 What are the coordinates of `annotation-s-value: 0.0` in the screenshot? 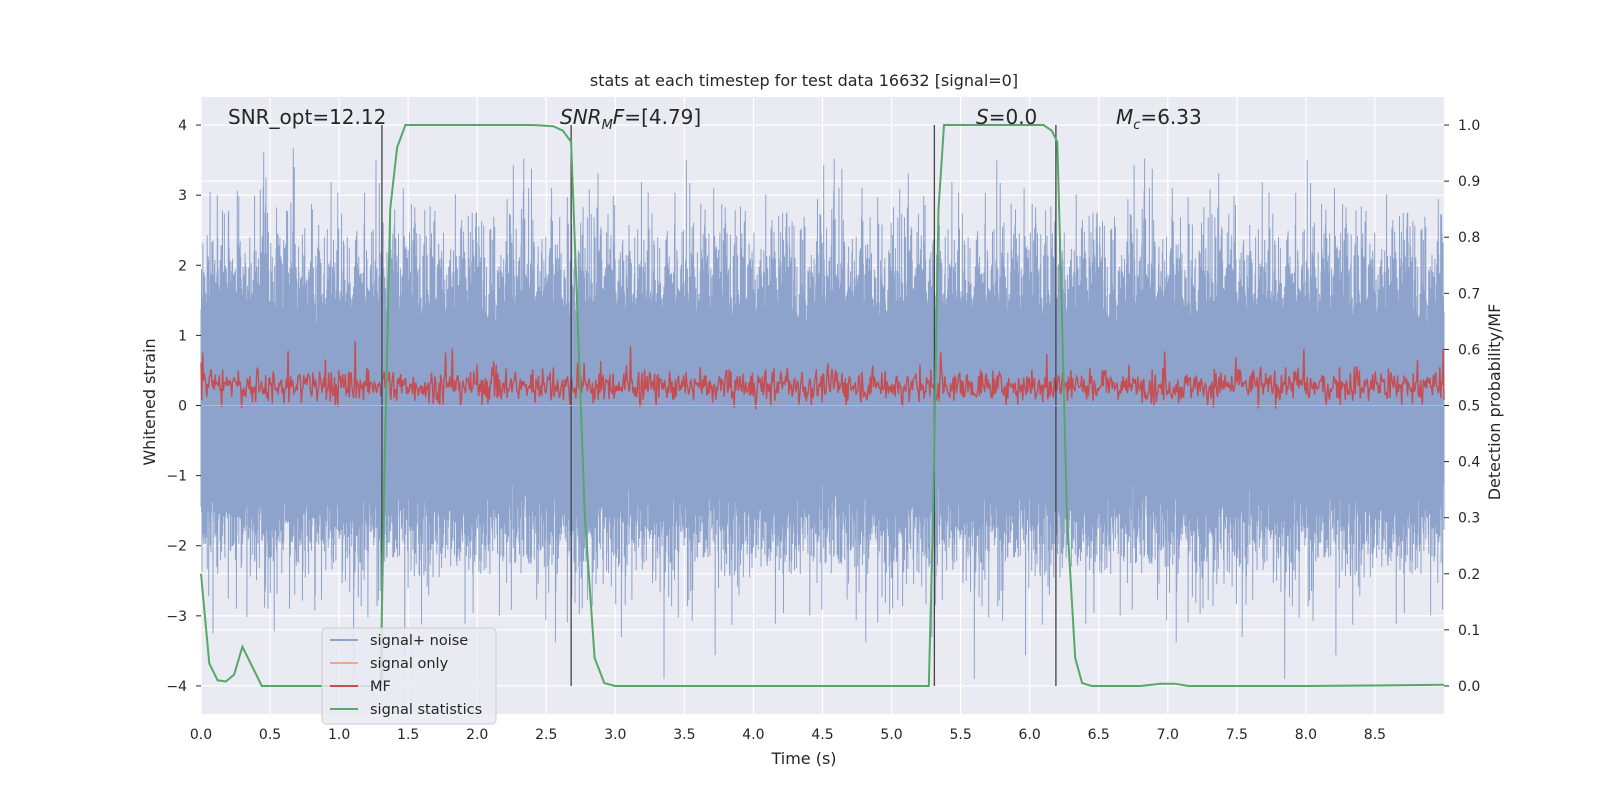 It's located at (1021, 117).